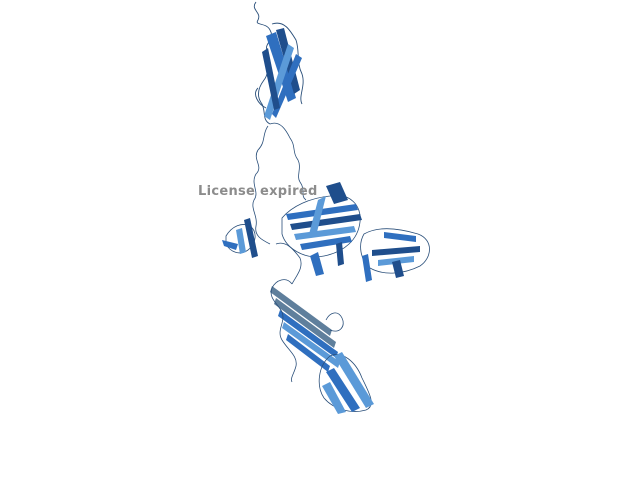  What do you see at coordinates (321, 229) in the screenshot?
I see `domain-center` at bounding box center [321, 229].